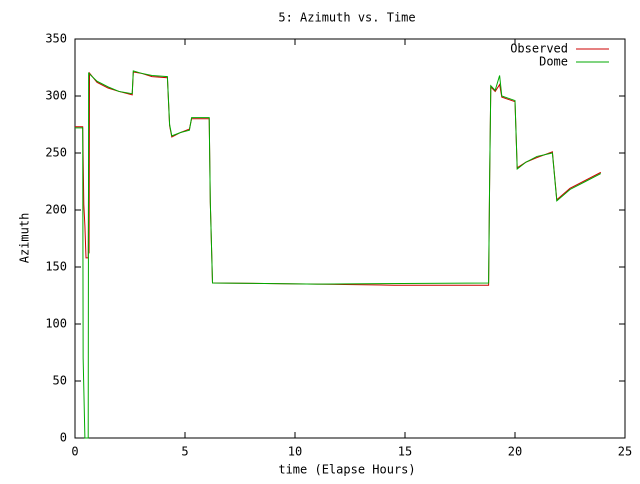 This screenshot has width=640, height=484. Describe the element at coordinates (56, 39) in the screenshot. I see `y-tick-label: 350` at that location.